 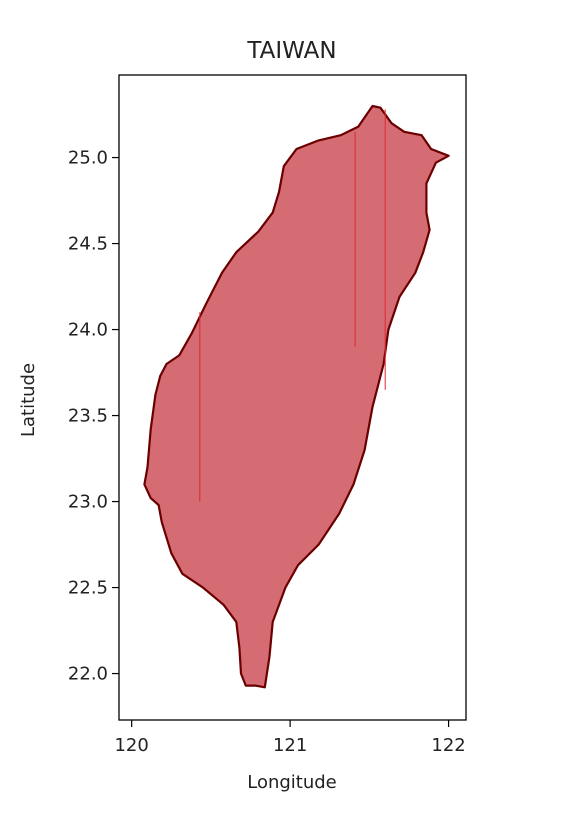 I want to click on chart-title: TAIWAN, so click(x=291, y=51).